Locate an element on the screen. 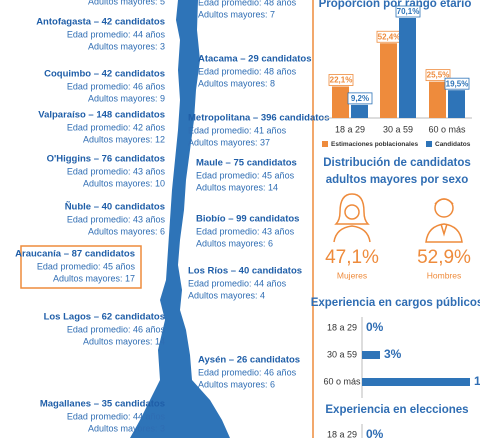 This screenshot has width=480, height=438. region-title: Atacama – 29 candidatos is located at coordinates (255, 59).